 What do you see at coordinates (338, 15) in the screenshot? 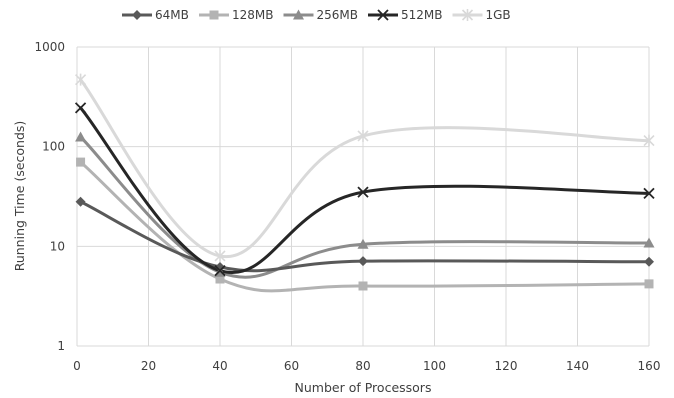
I see `legend-label: 256MB` at bounding box center [338, 15].